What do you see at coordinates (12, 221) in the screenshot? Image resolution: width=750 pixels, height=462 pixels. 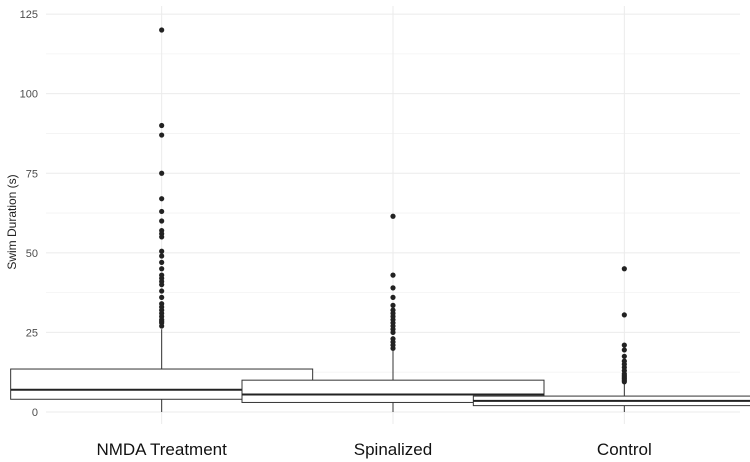 I see `y-axis-label: Swim Duration (s)` at bounding box center [12, 221].